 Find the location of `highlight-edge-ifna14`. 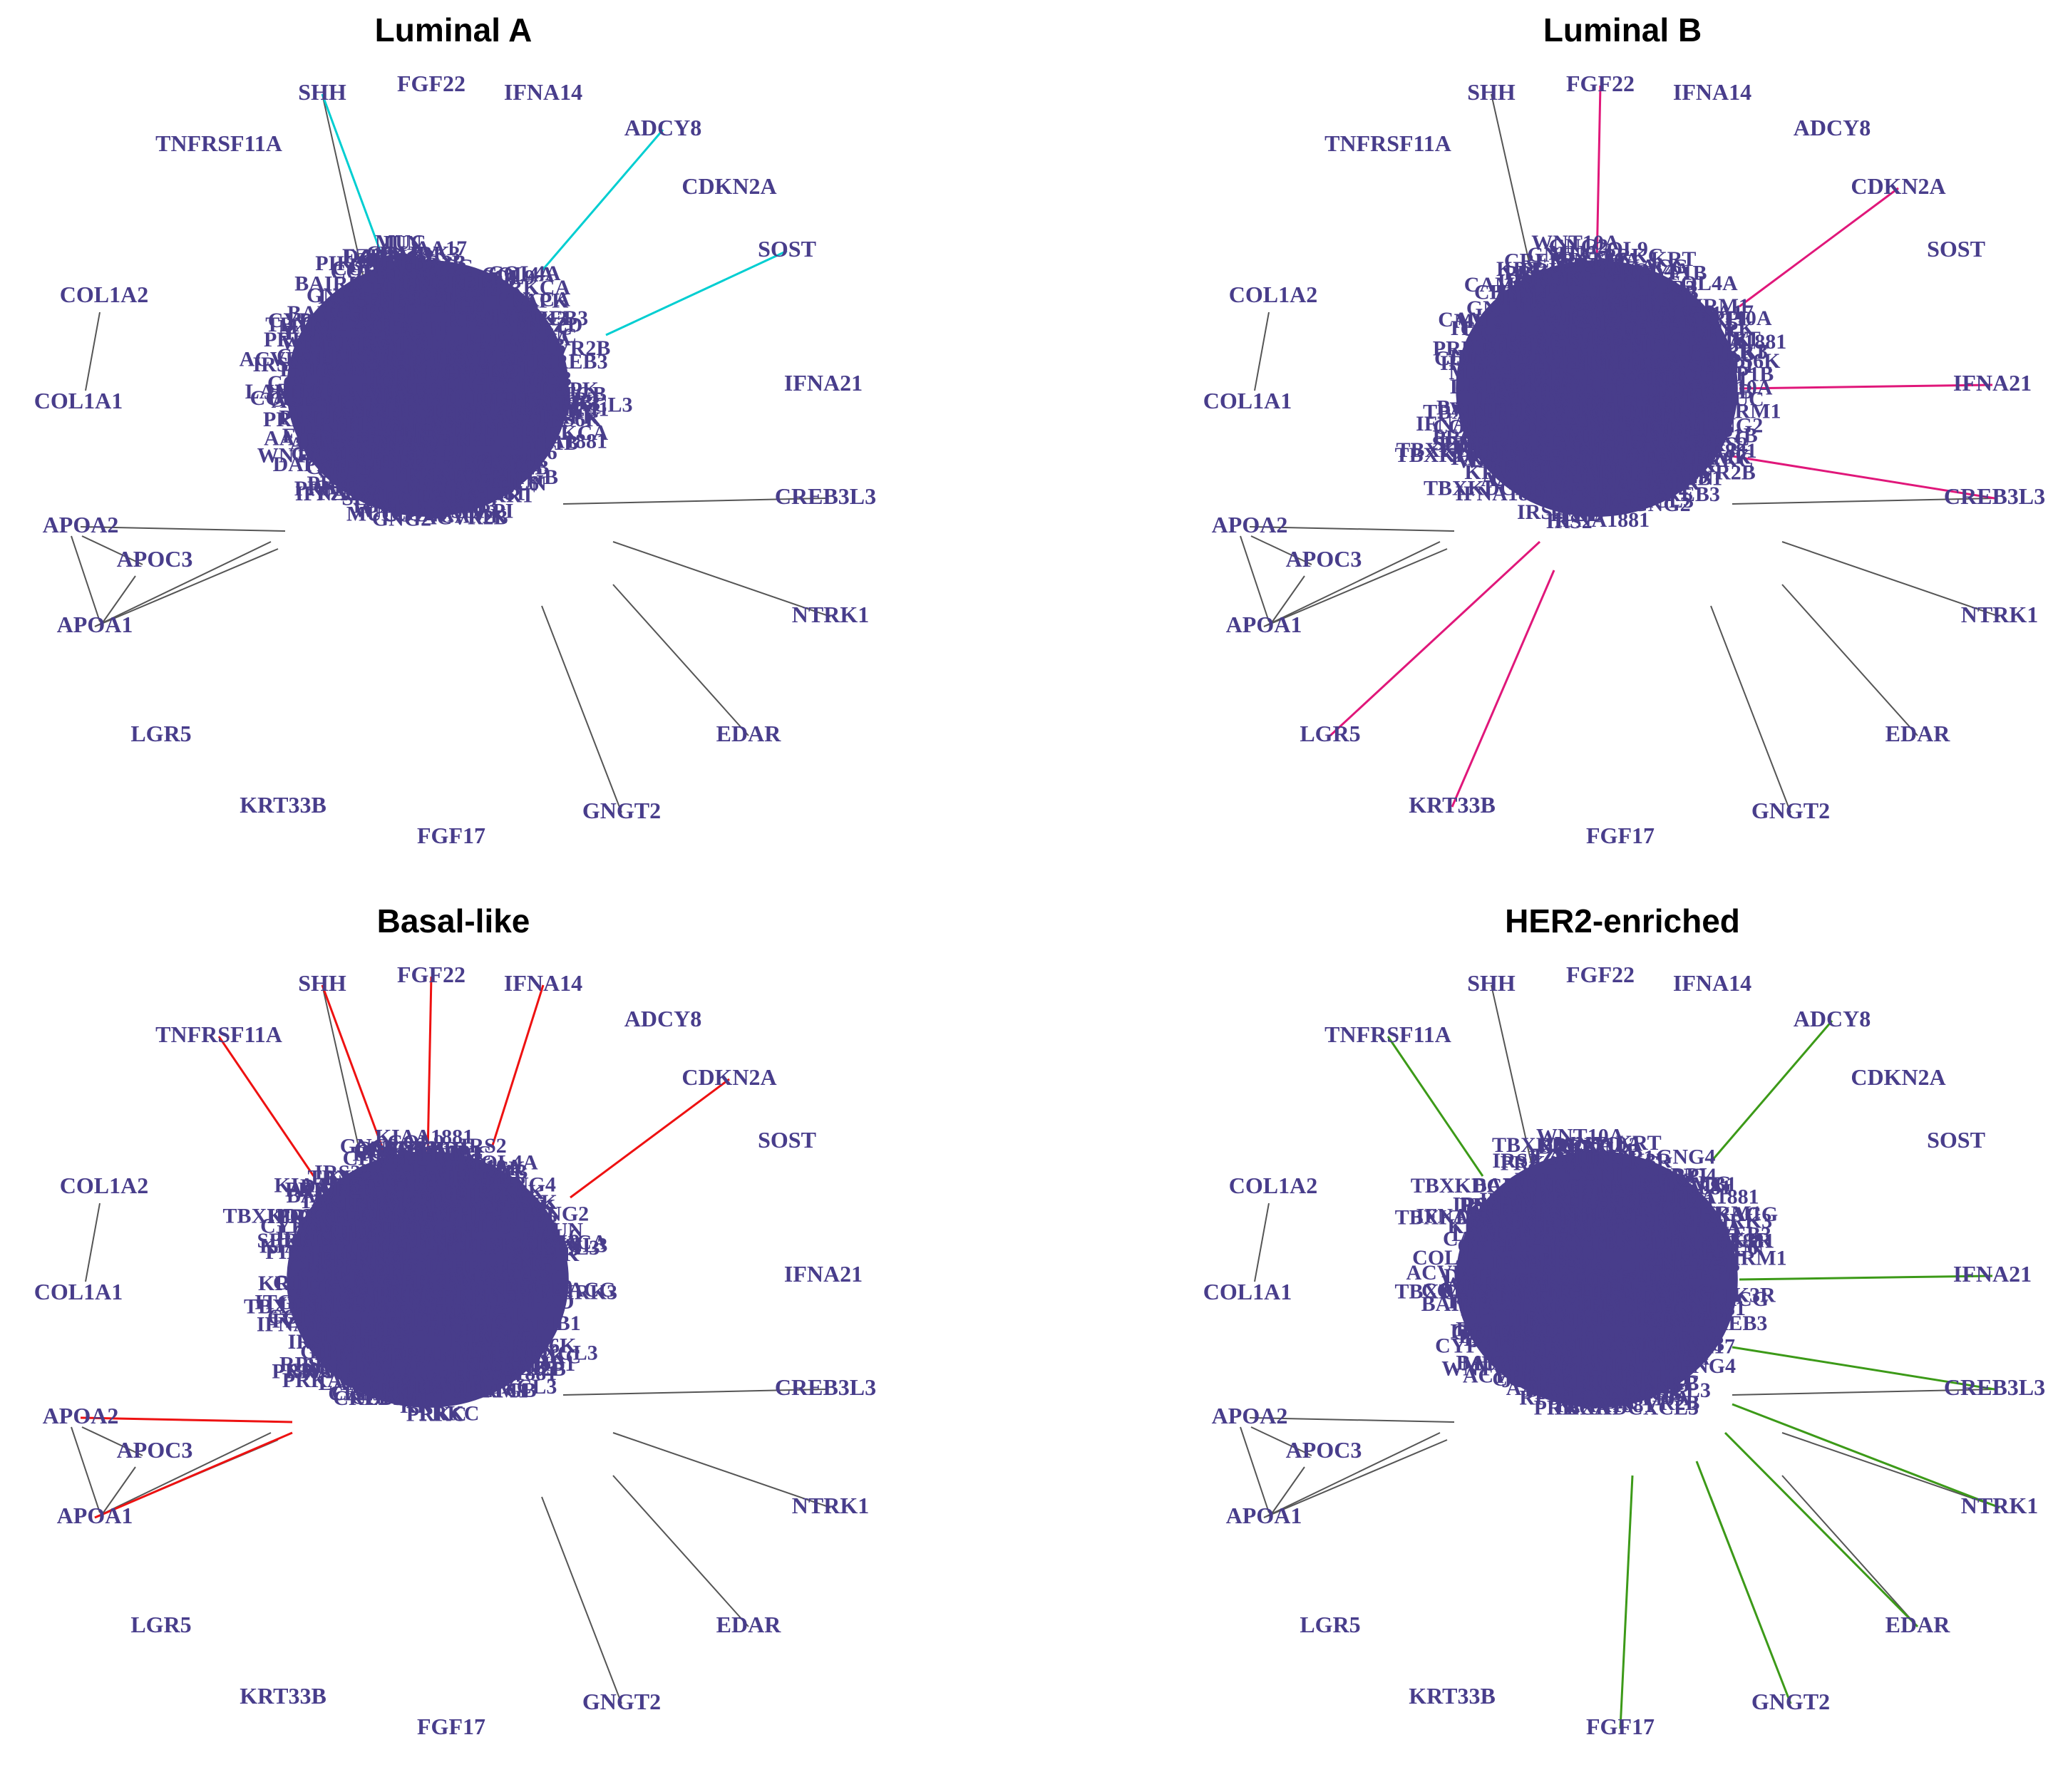

highlight-edge-ifna14 is located at coordinates (517, 1066).